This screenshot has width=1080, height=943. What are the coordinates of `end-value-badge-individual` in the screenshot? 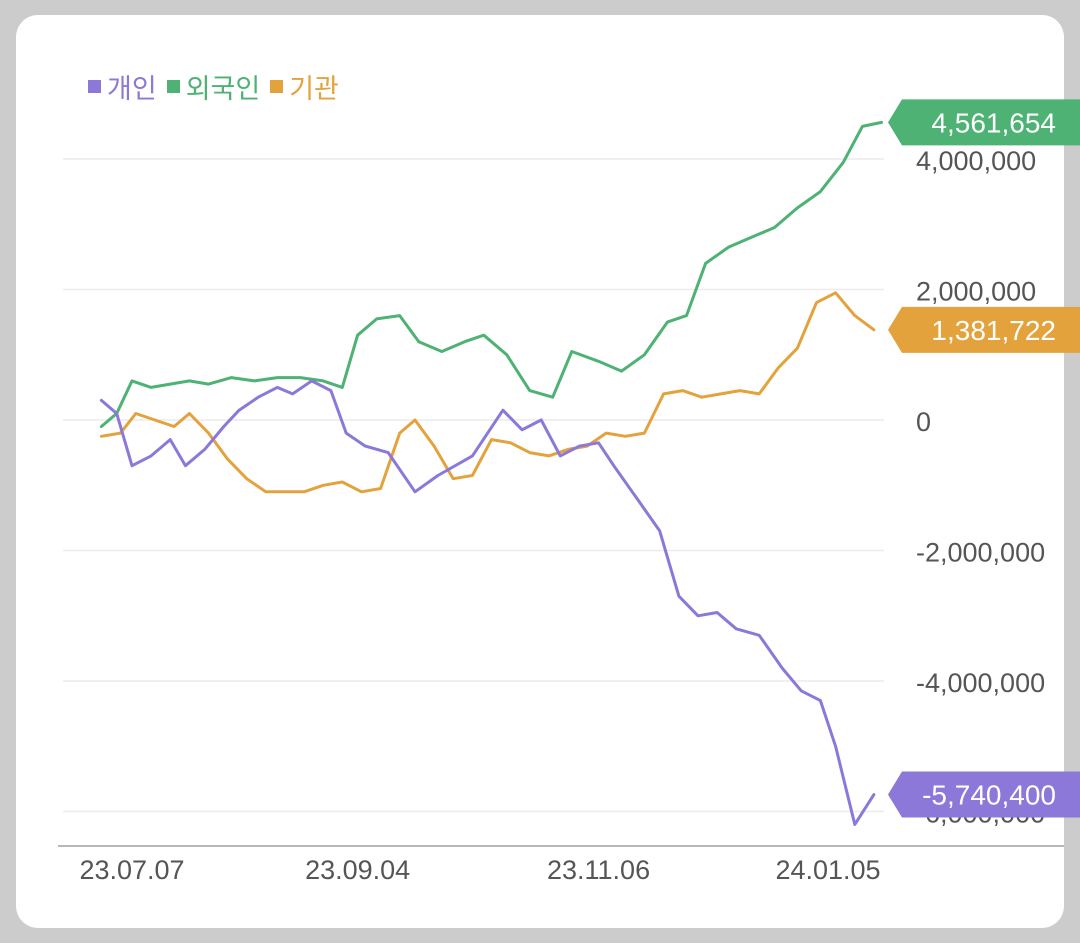 It's located at (984, 794).